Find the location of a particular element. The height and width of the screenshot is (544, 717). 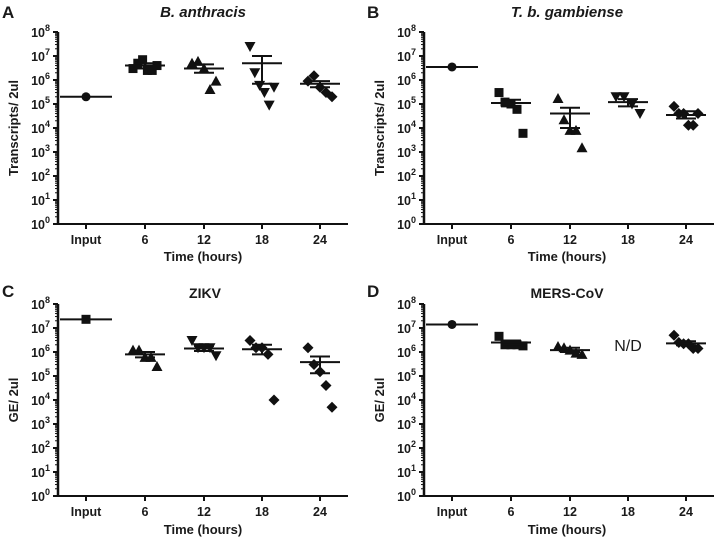

x-tick-label: 6 is located at coordinates (145, 240).